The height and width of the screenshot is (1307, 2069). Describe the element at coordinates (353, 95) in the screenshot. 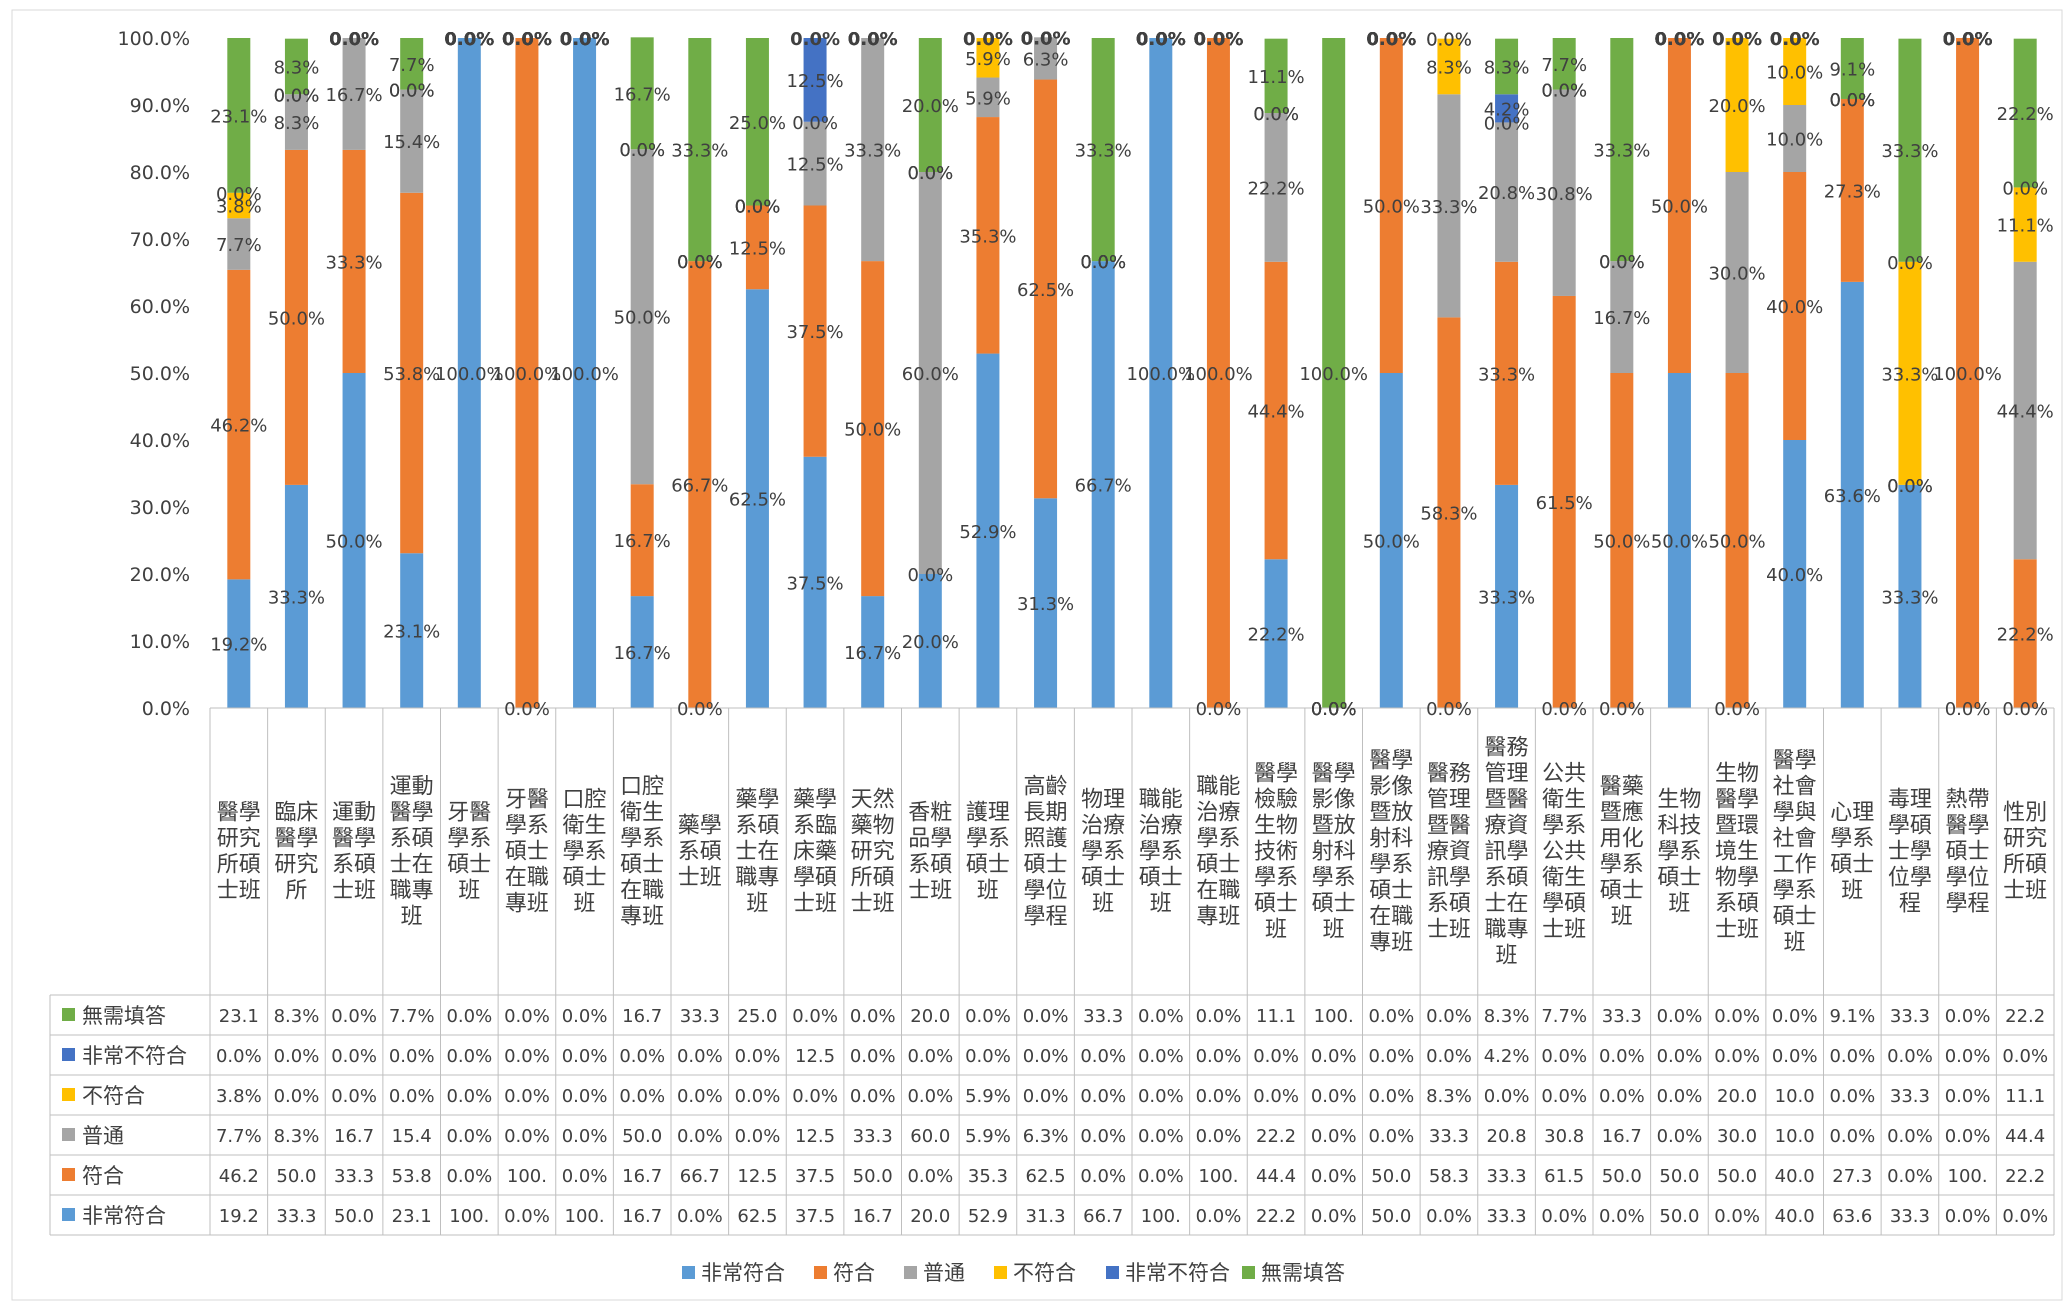

I see `data-label: 16.7%` at that location.